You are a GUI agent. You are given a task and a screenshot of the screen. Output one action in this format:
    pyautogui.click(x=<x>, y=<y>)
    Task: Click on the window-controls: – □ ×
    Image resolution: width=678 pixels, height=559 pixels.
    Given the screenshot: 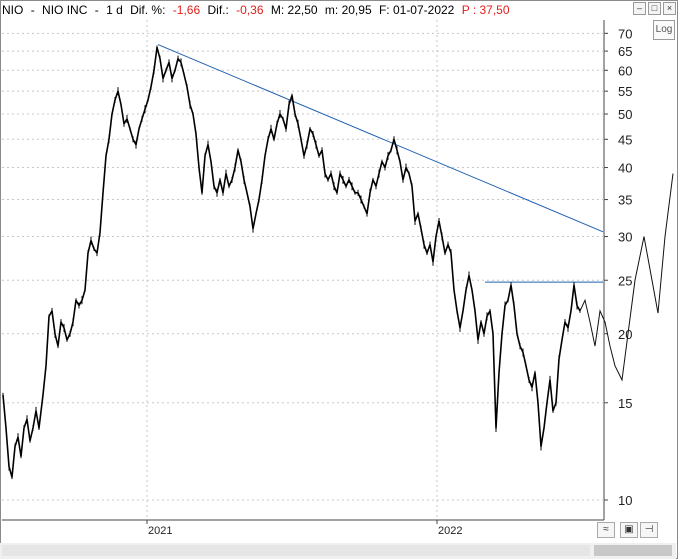 What is the action you would take?
    pyautogui.click(x=654, y=8)
    